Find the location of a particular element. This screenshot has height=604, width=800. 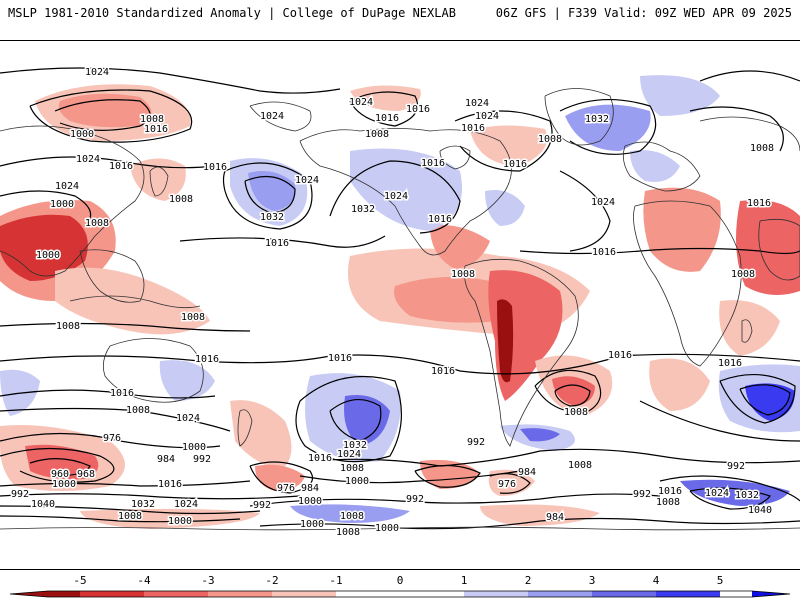

anomaly-neg-aleutian-core is located at coordinates (105, 110).